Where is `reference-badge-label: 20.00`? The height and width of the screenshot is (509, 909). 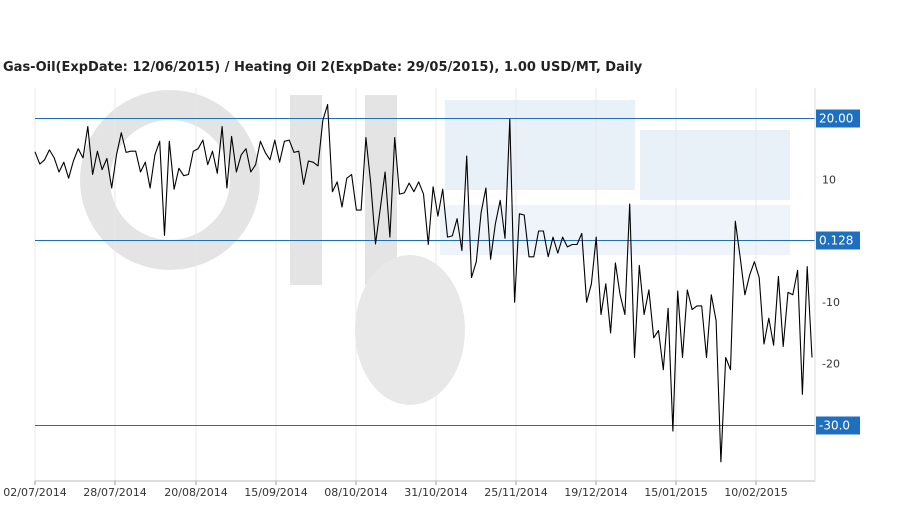
reference-badge-label: 20.00 is located at coordinates (836, 119).